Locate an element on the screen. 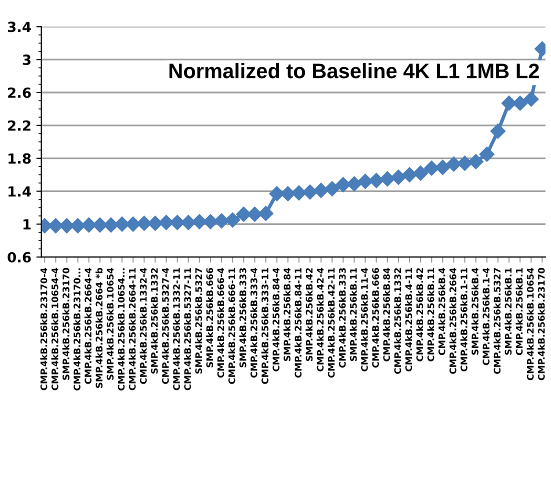 Image resolution: width=551 pixels, height=485 pixels. x-tick-label: SMP.4kB.256kB.666 is located at coordinates (210, 318).